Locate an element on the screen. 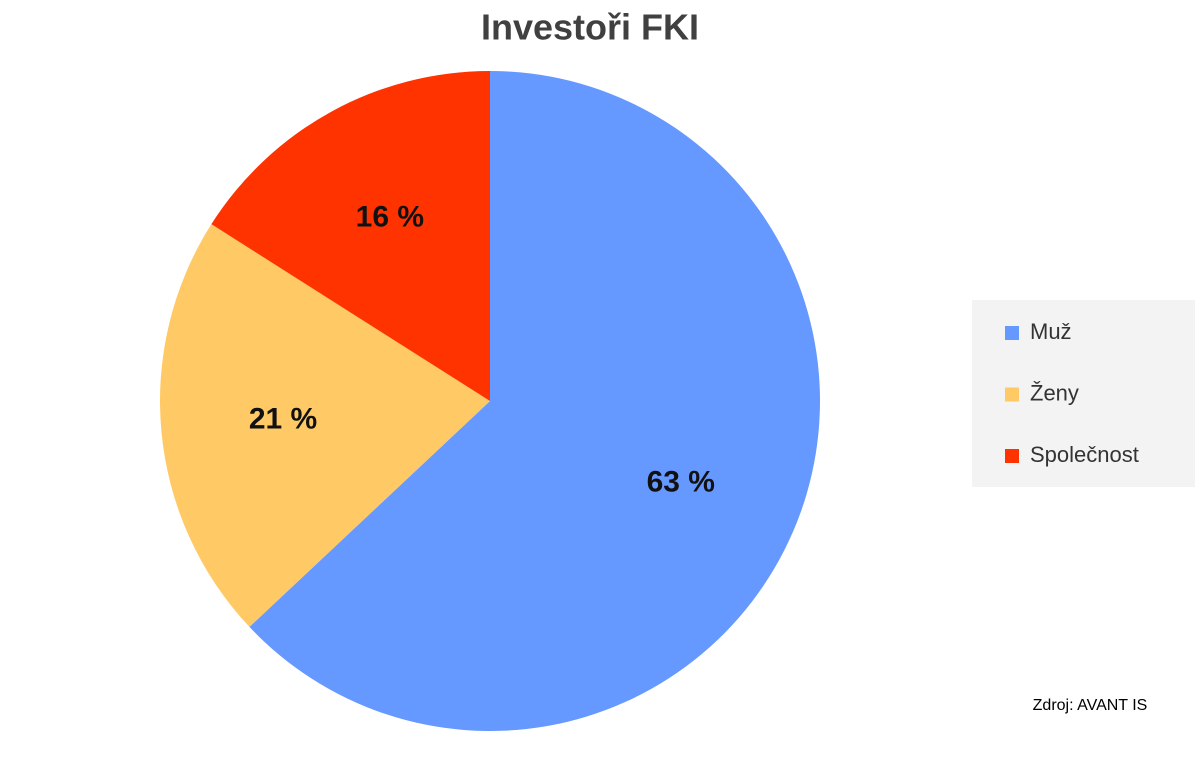 Image resolution: width=1200 pixels, height=764 pixels. source-note: Zdroj: AVANT IS is located at coordinates (1090, 705).